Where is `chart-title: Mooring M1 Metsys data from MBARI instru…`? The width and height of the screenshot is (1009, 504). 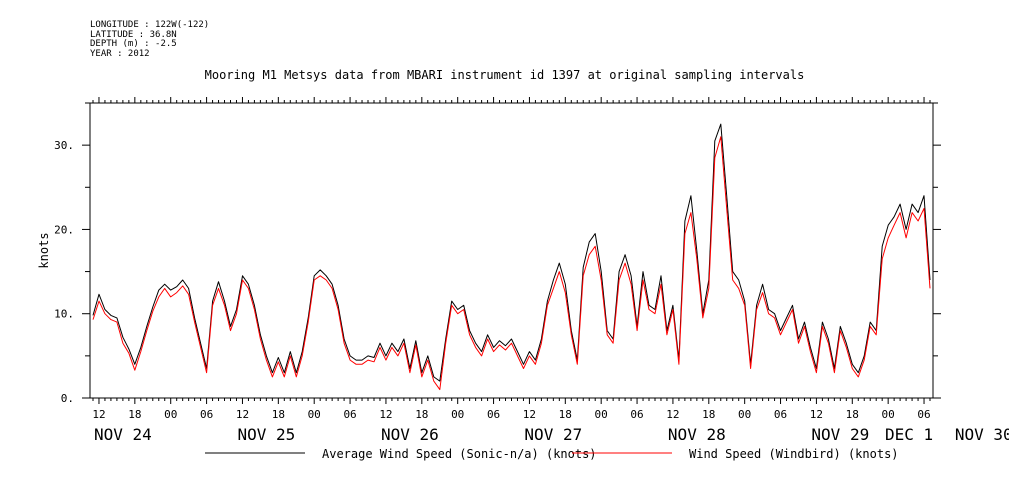
chart-title: Mooring M1 Metsys data from MBARI instru… is located at coordinates (504, 75).